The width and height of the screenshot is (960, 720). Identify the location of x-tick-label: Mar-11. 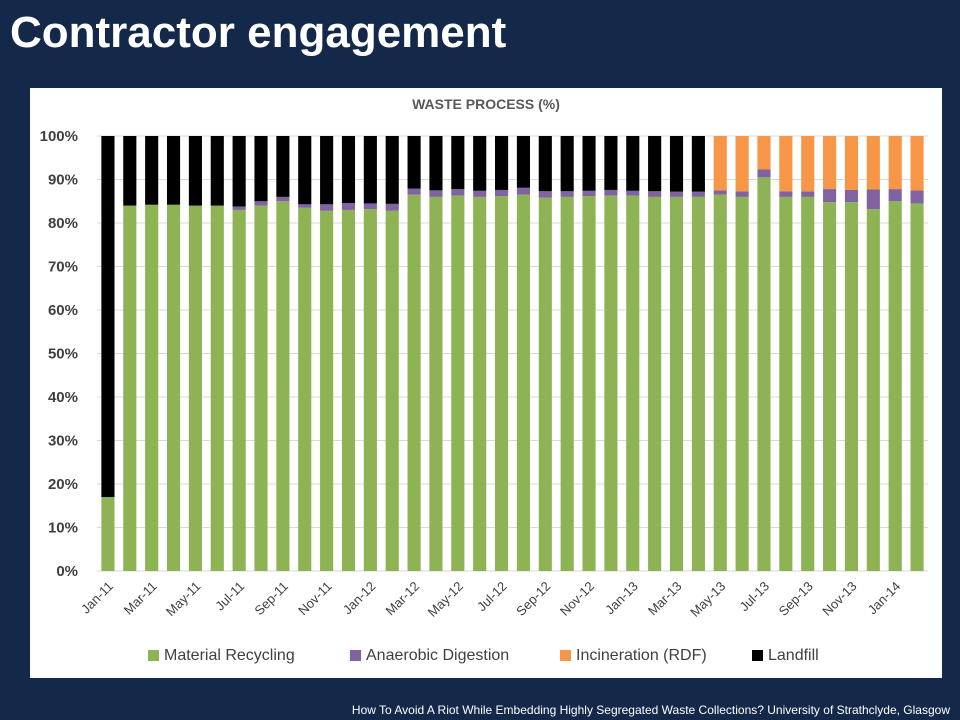
(140, 598).